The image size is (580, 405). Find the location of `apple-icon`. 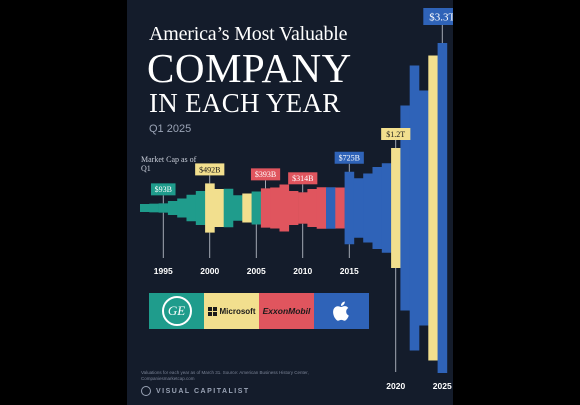

apple-icon is located at coordinates (340, 311).